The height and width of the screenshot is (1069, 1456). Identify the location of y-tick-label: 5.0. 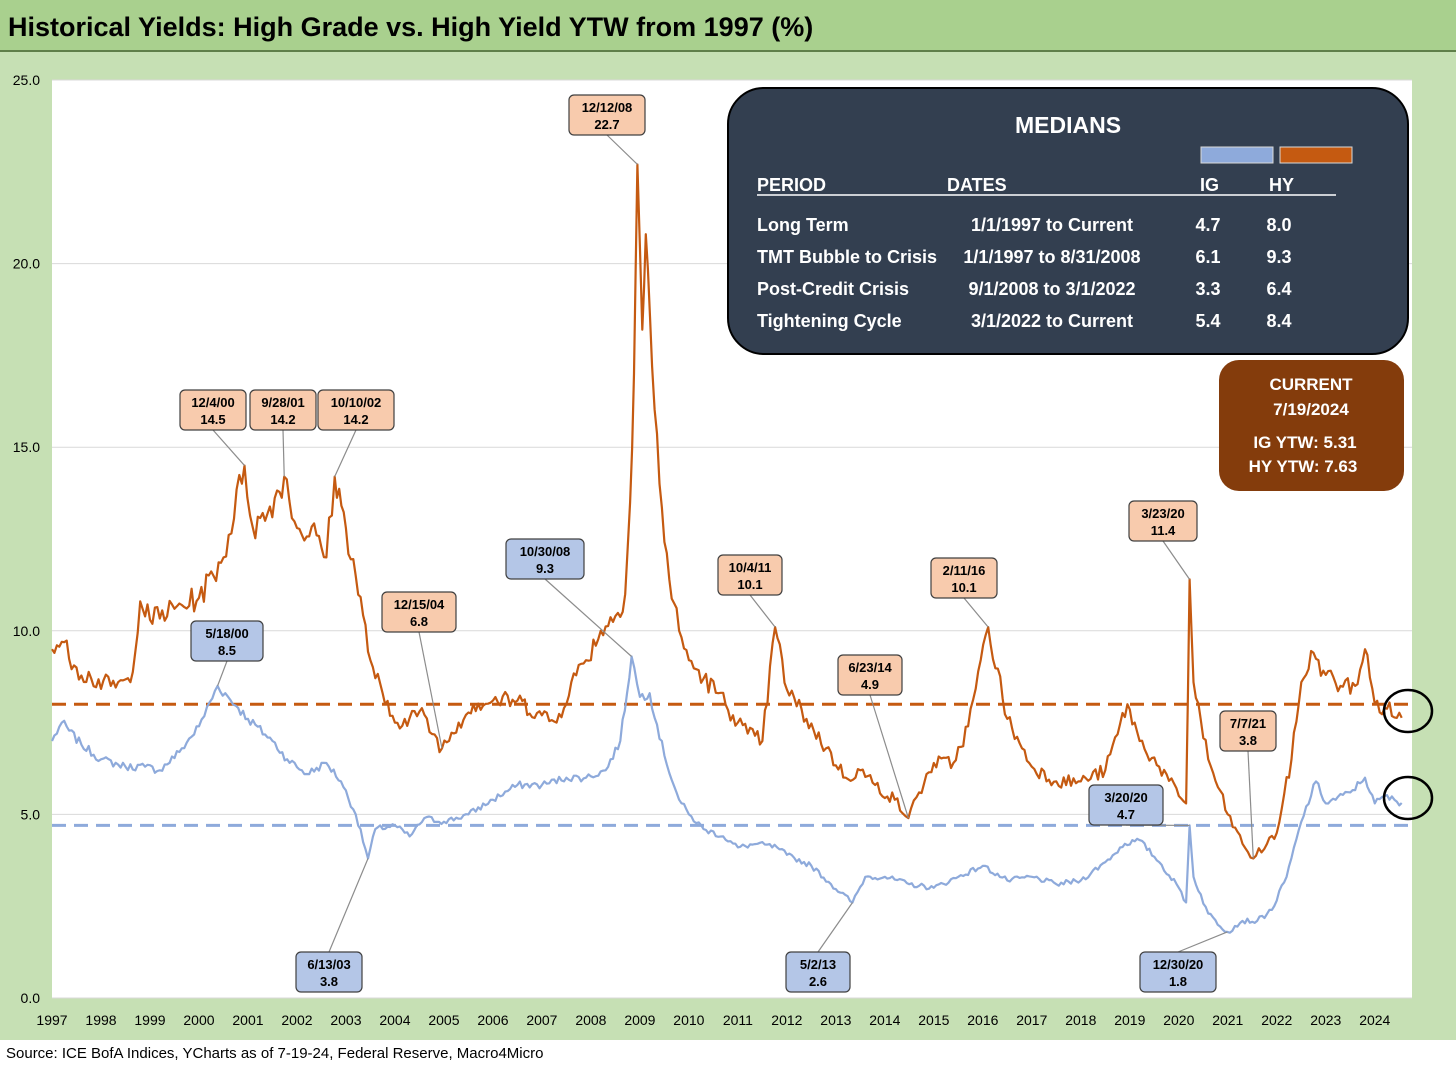
(31, 814).